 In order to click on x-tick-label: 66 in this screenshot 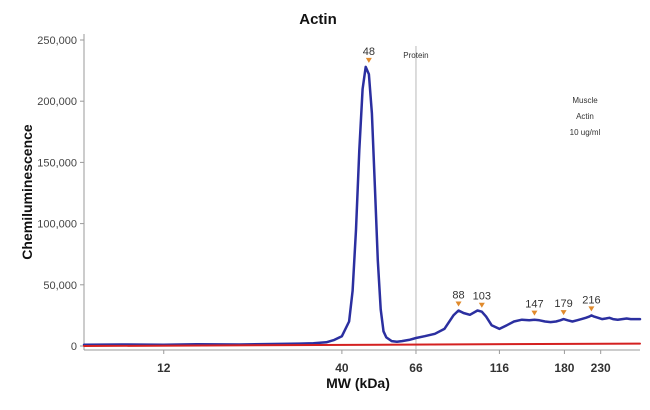, I will do `click(416, 368)`.